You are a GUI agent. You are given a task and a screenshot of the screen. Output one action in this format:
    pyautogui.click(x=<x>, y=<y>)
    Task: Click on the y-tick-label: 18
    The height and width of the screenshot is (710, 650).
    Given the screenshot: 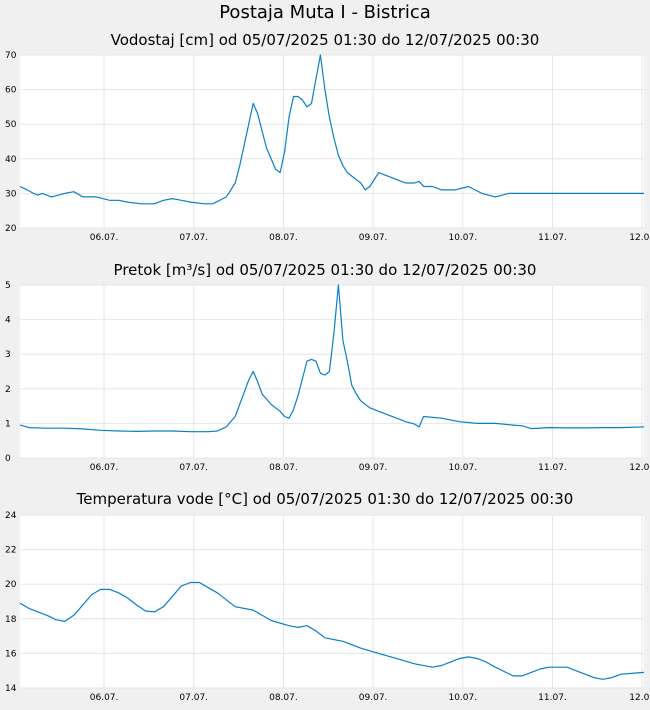 What is the action you would take?
    pyautogui.click(x=11, y=620)
    